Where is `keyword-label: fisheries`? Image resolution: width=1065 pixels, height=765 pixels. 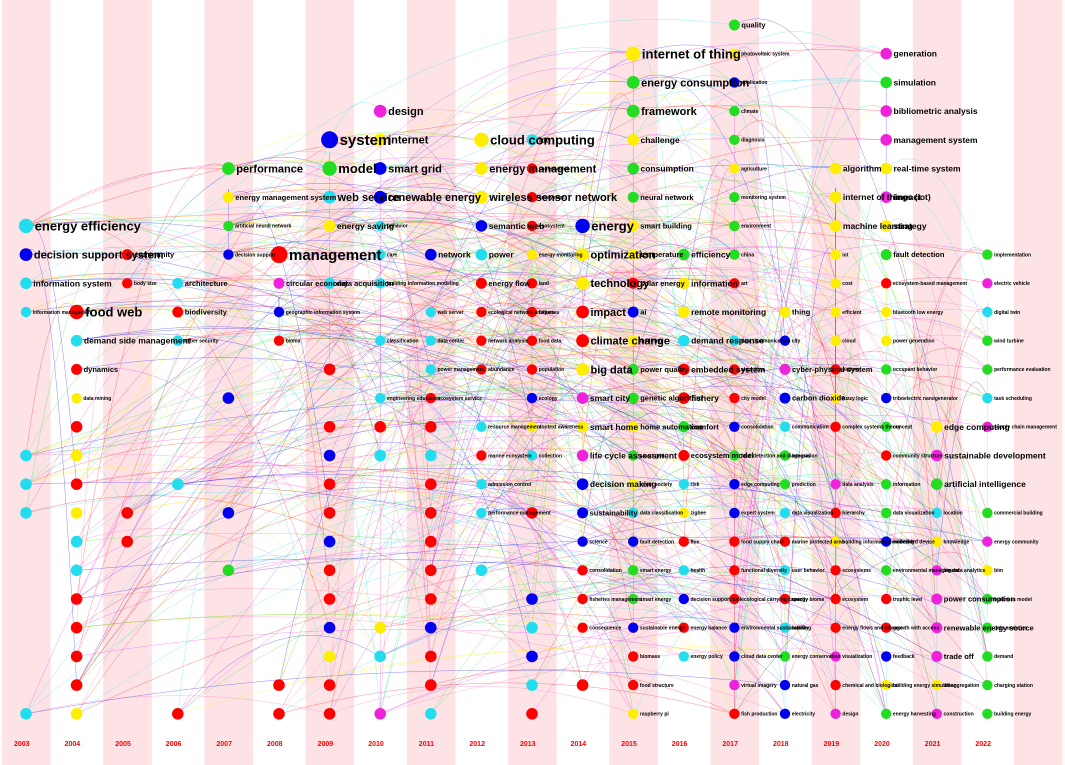
keyword-label: fisheries is located at coordinates (549, 313).